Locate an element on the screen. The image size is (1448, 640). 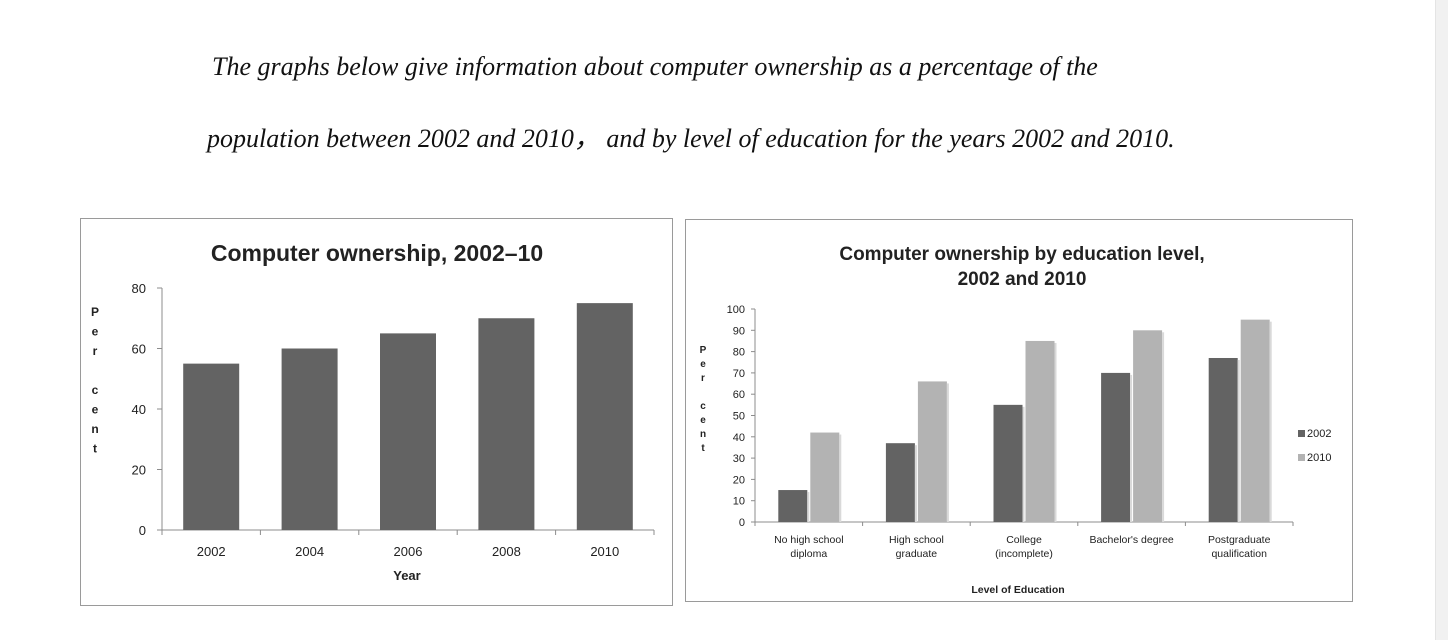
bar-2002 is located at coordinates (211, 446).